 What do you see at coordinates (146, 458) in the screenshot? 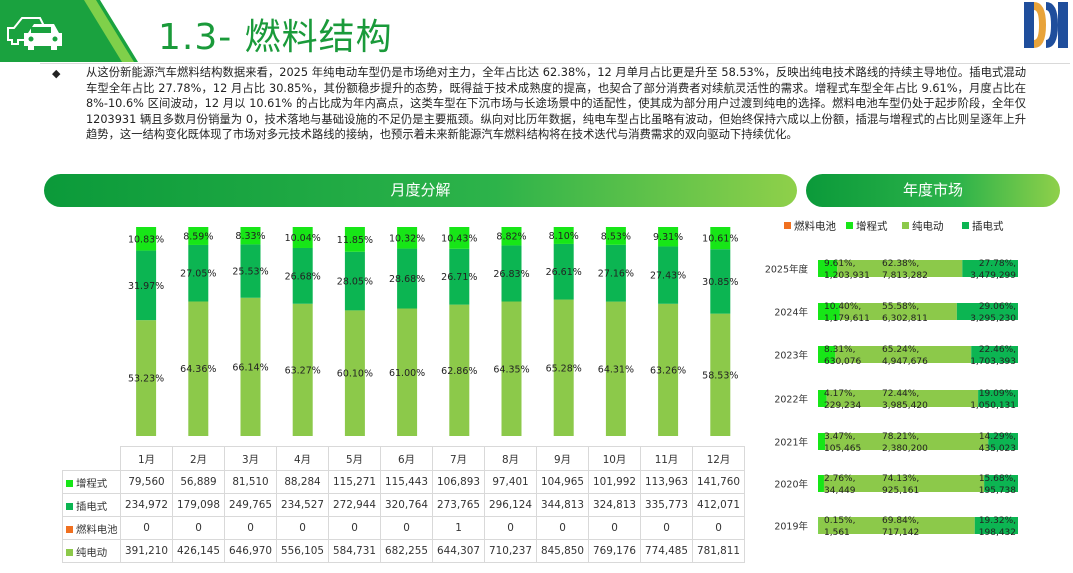
I see `month-header: 1月` at bounding box center [146, 458].